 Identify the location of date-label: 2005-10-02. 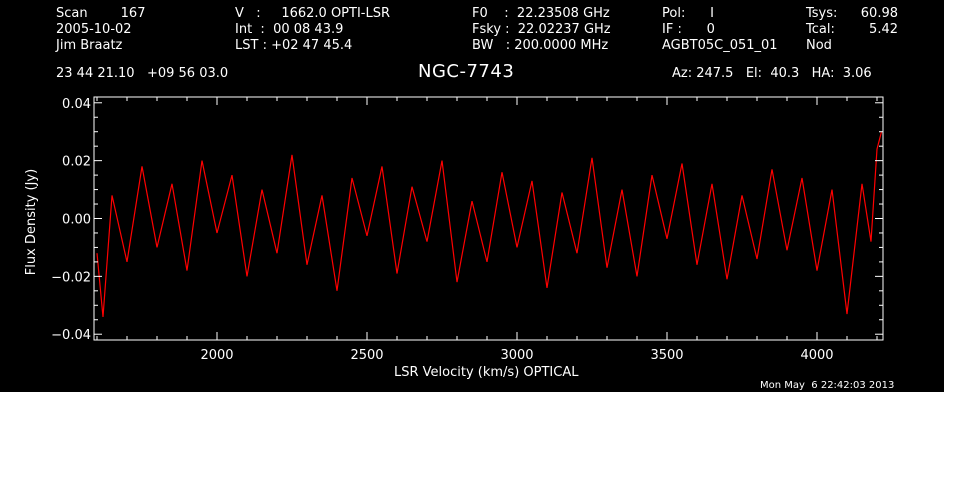
(94, 29).